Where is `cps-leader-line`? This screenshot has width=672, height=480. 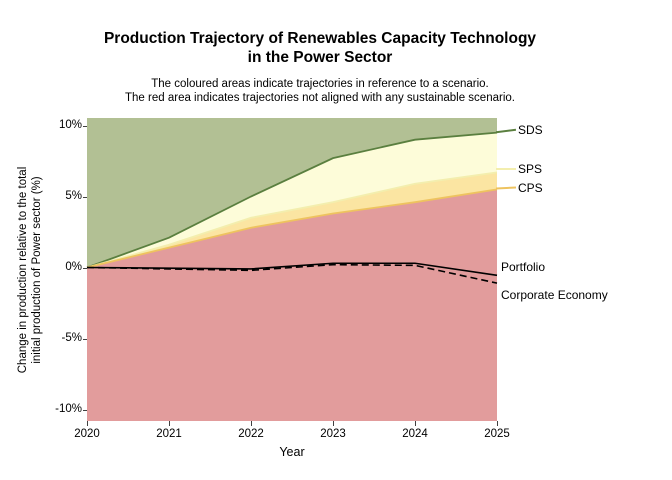 cps-leader-line is located at coordinates (506, 188).